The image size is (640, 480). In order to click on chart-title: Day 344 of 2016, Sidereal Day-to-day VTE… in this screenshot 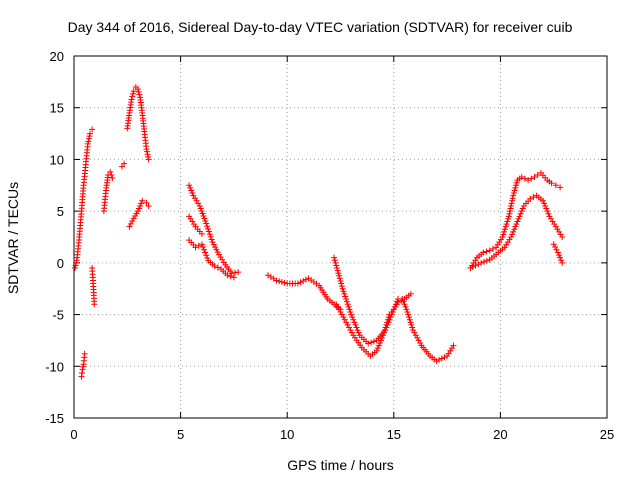, I will do `click(320, 27)`.